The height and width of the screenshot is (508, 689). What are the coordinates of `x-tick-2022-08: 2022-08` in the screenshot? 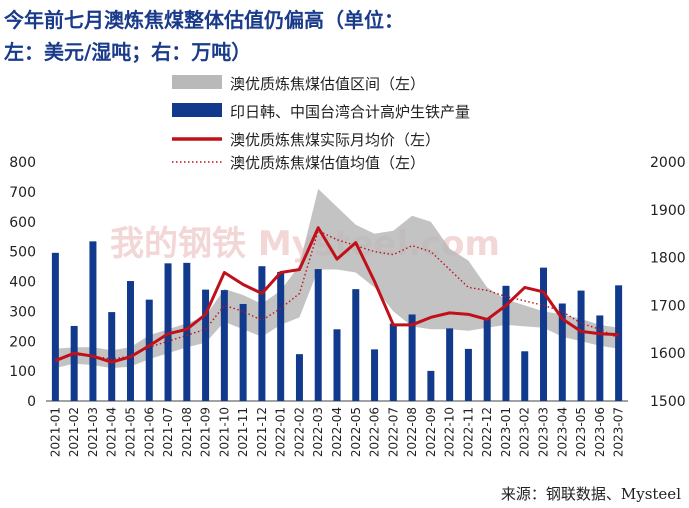 It's located at (412, 432).